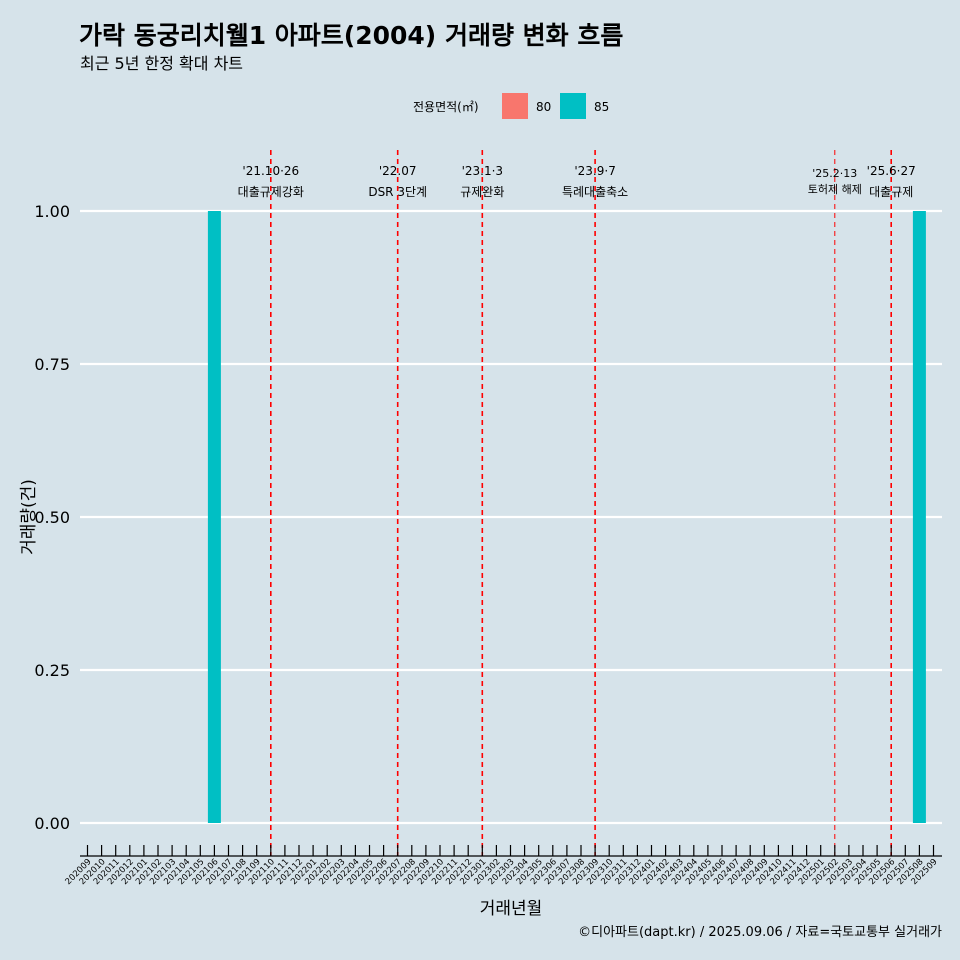 This screenshot has height=960, width=960. Describe the element at coordinates (835, 189) in the screenshot. I see `event-label: 토허제 해제` at that location.